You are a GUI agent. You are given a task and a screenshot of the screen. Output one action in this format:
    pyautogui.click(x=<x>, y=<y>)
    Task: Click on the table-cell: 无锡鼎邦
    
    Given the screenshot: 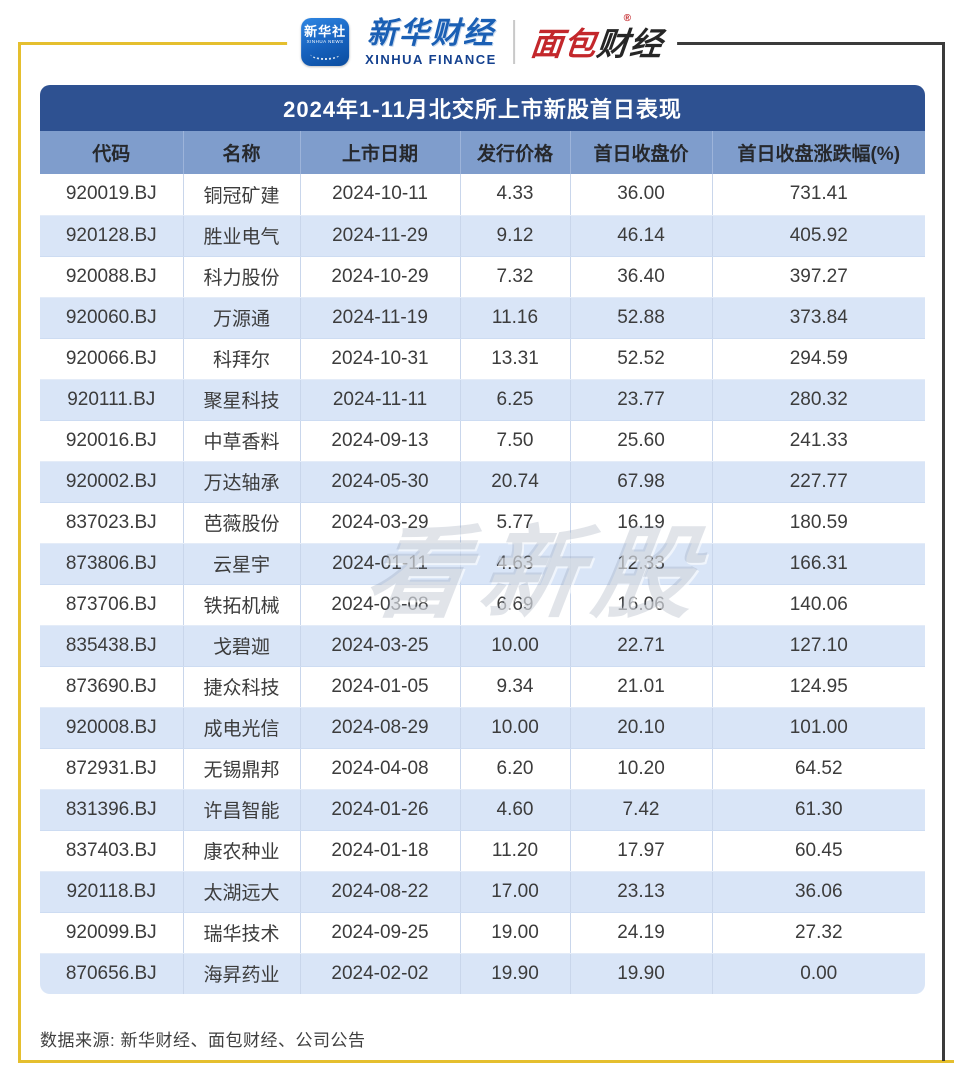 What is the action you would take?
    pyautogui.click(x=242, y=769)
    